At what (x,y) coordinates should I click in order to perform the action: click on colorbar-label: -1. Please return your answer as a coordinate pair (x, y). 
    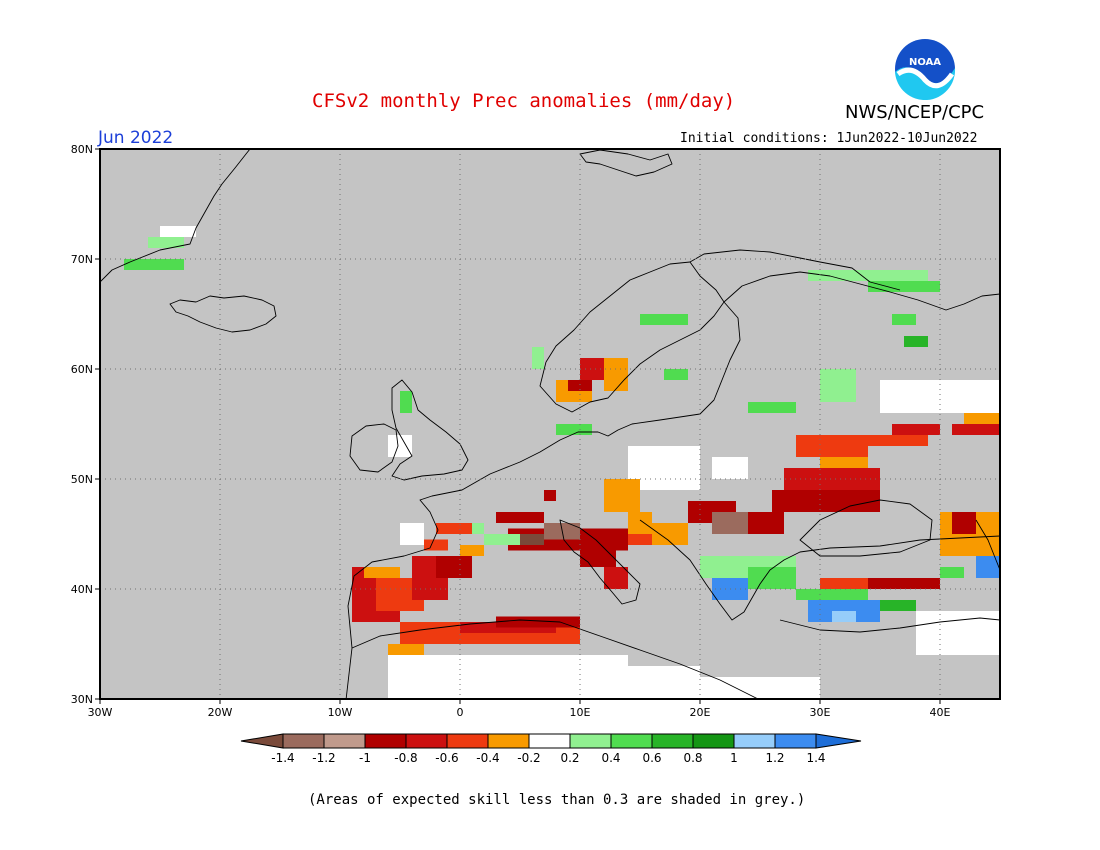
    Looking at the image, I should click on (365, 758).